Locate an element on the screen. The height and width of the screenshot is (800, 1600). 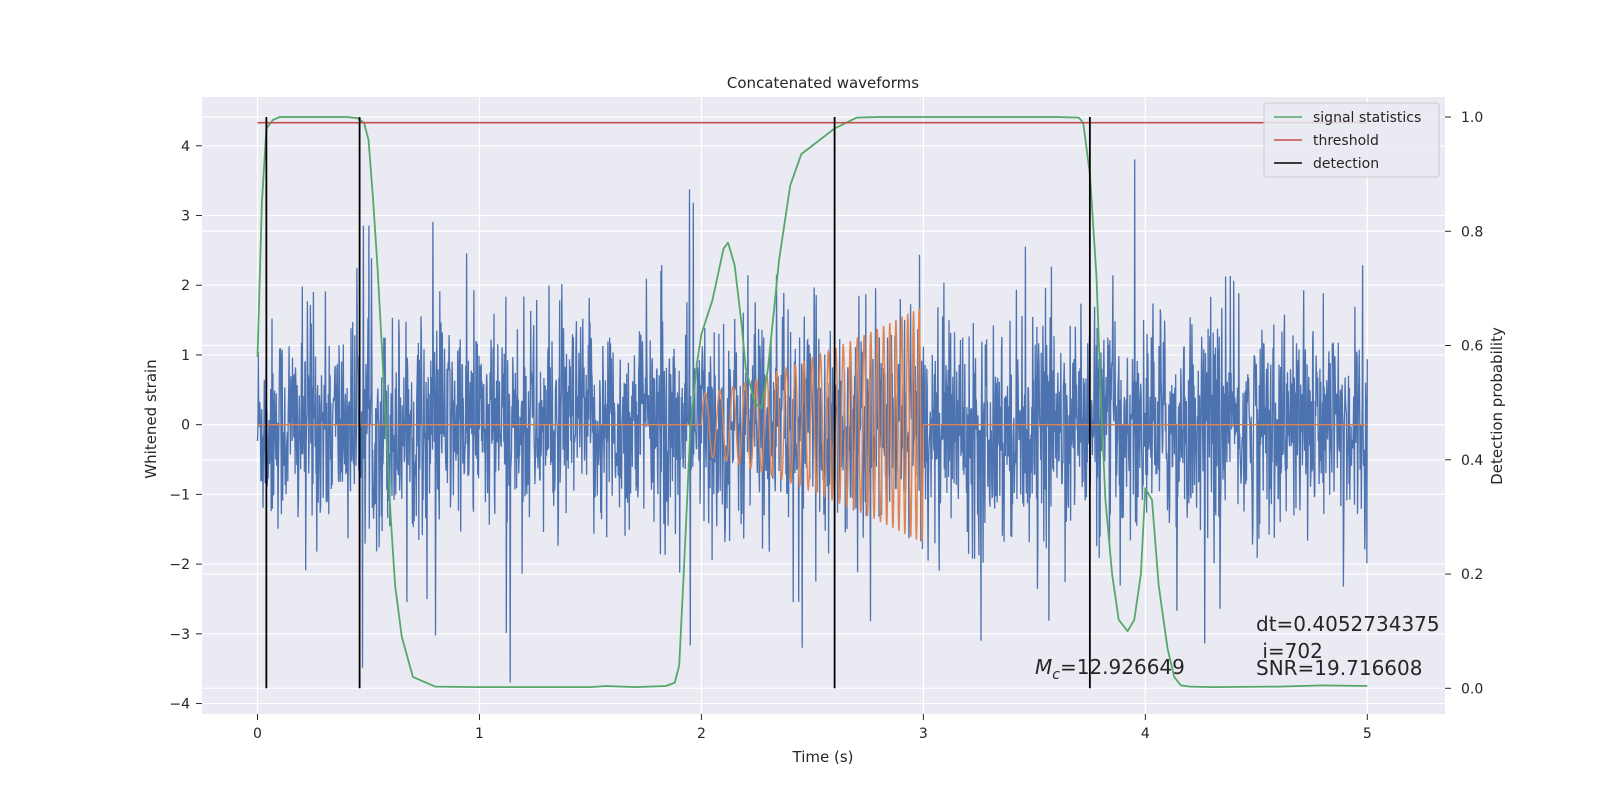
y-tick-label: 1 is located at coordinates (185, 356).